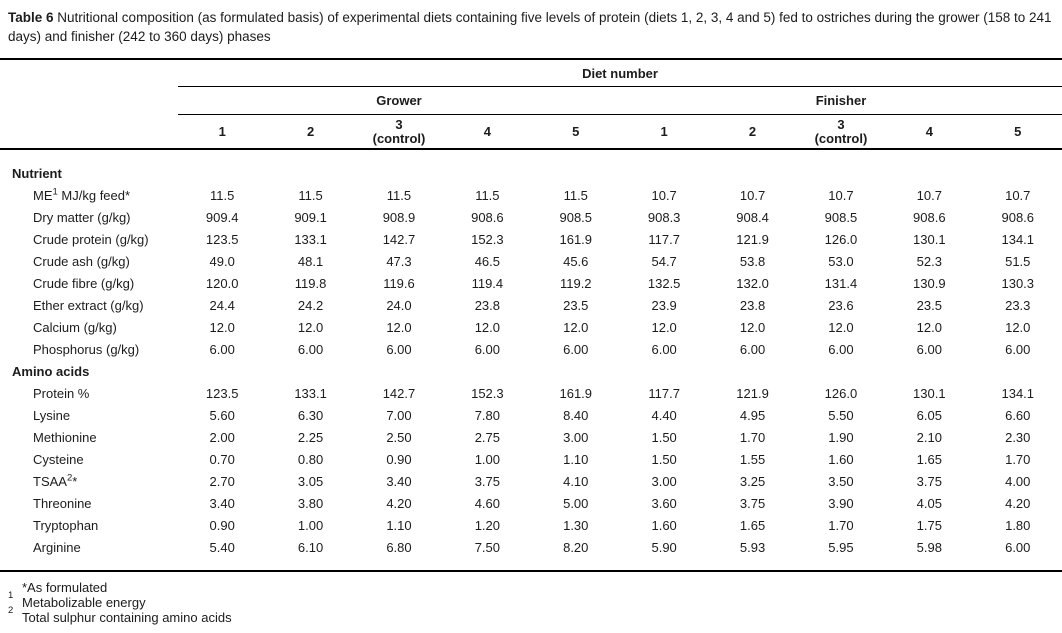 This screenshot has width=1062, height=633. What do you see at coordinates (399, 239) in the screenshot?
I see `value-cell: 142.7` at bounding box center [399, 239].